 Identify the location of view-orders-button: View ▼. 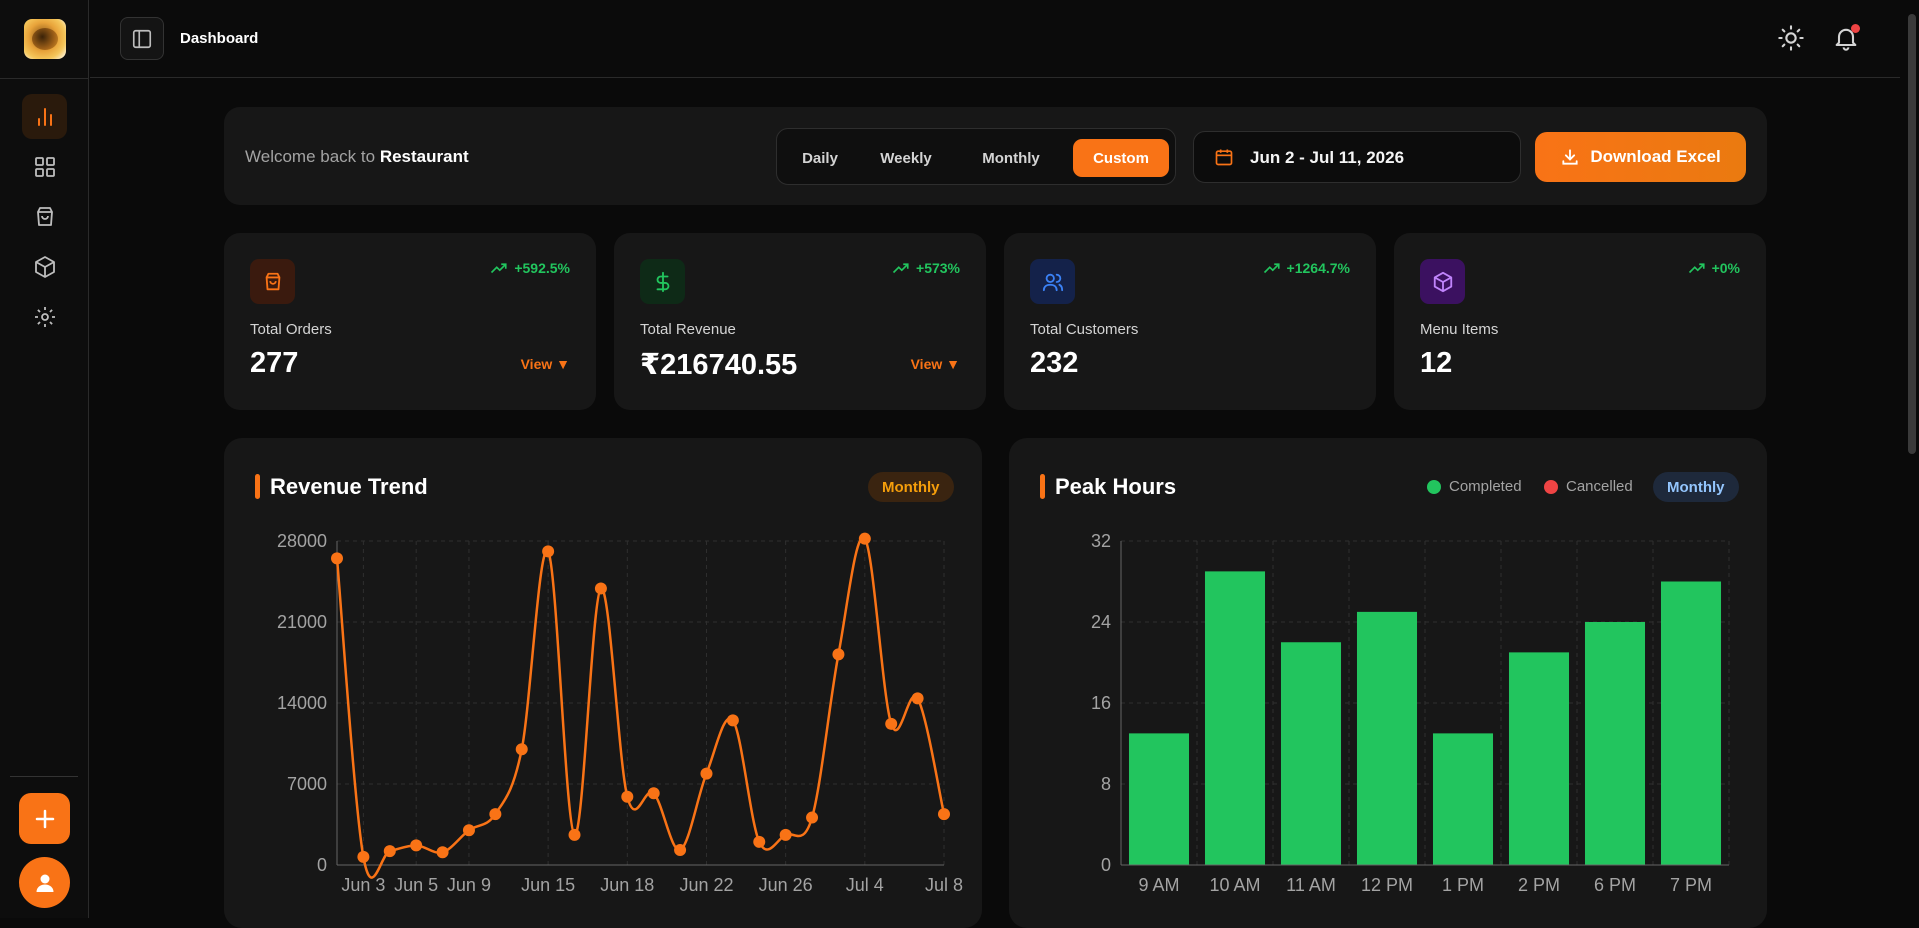
(545, 364).